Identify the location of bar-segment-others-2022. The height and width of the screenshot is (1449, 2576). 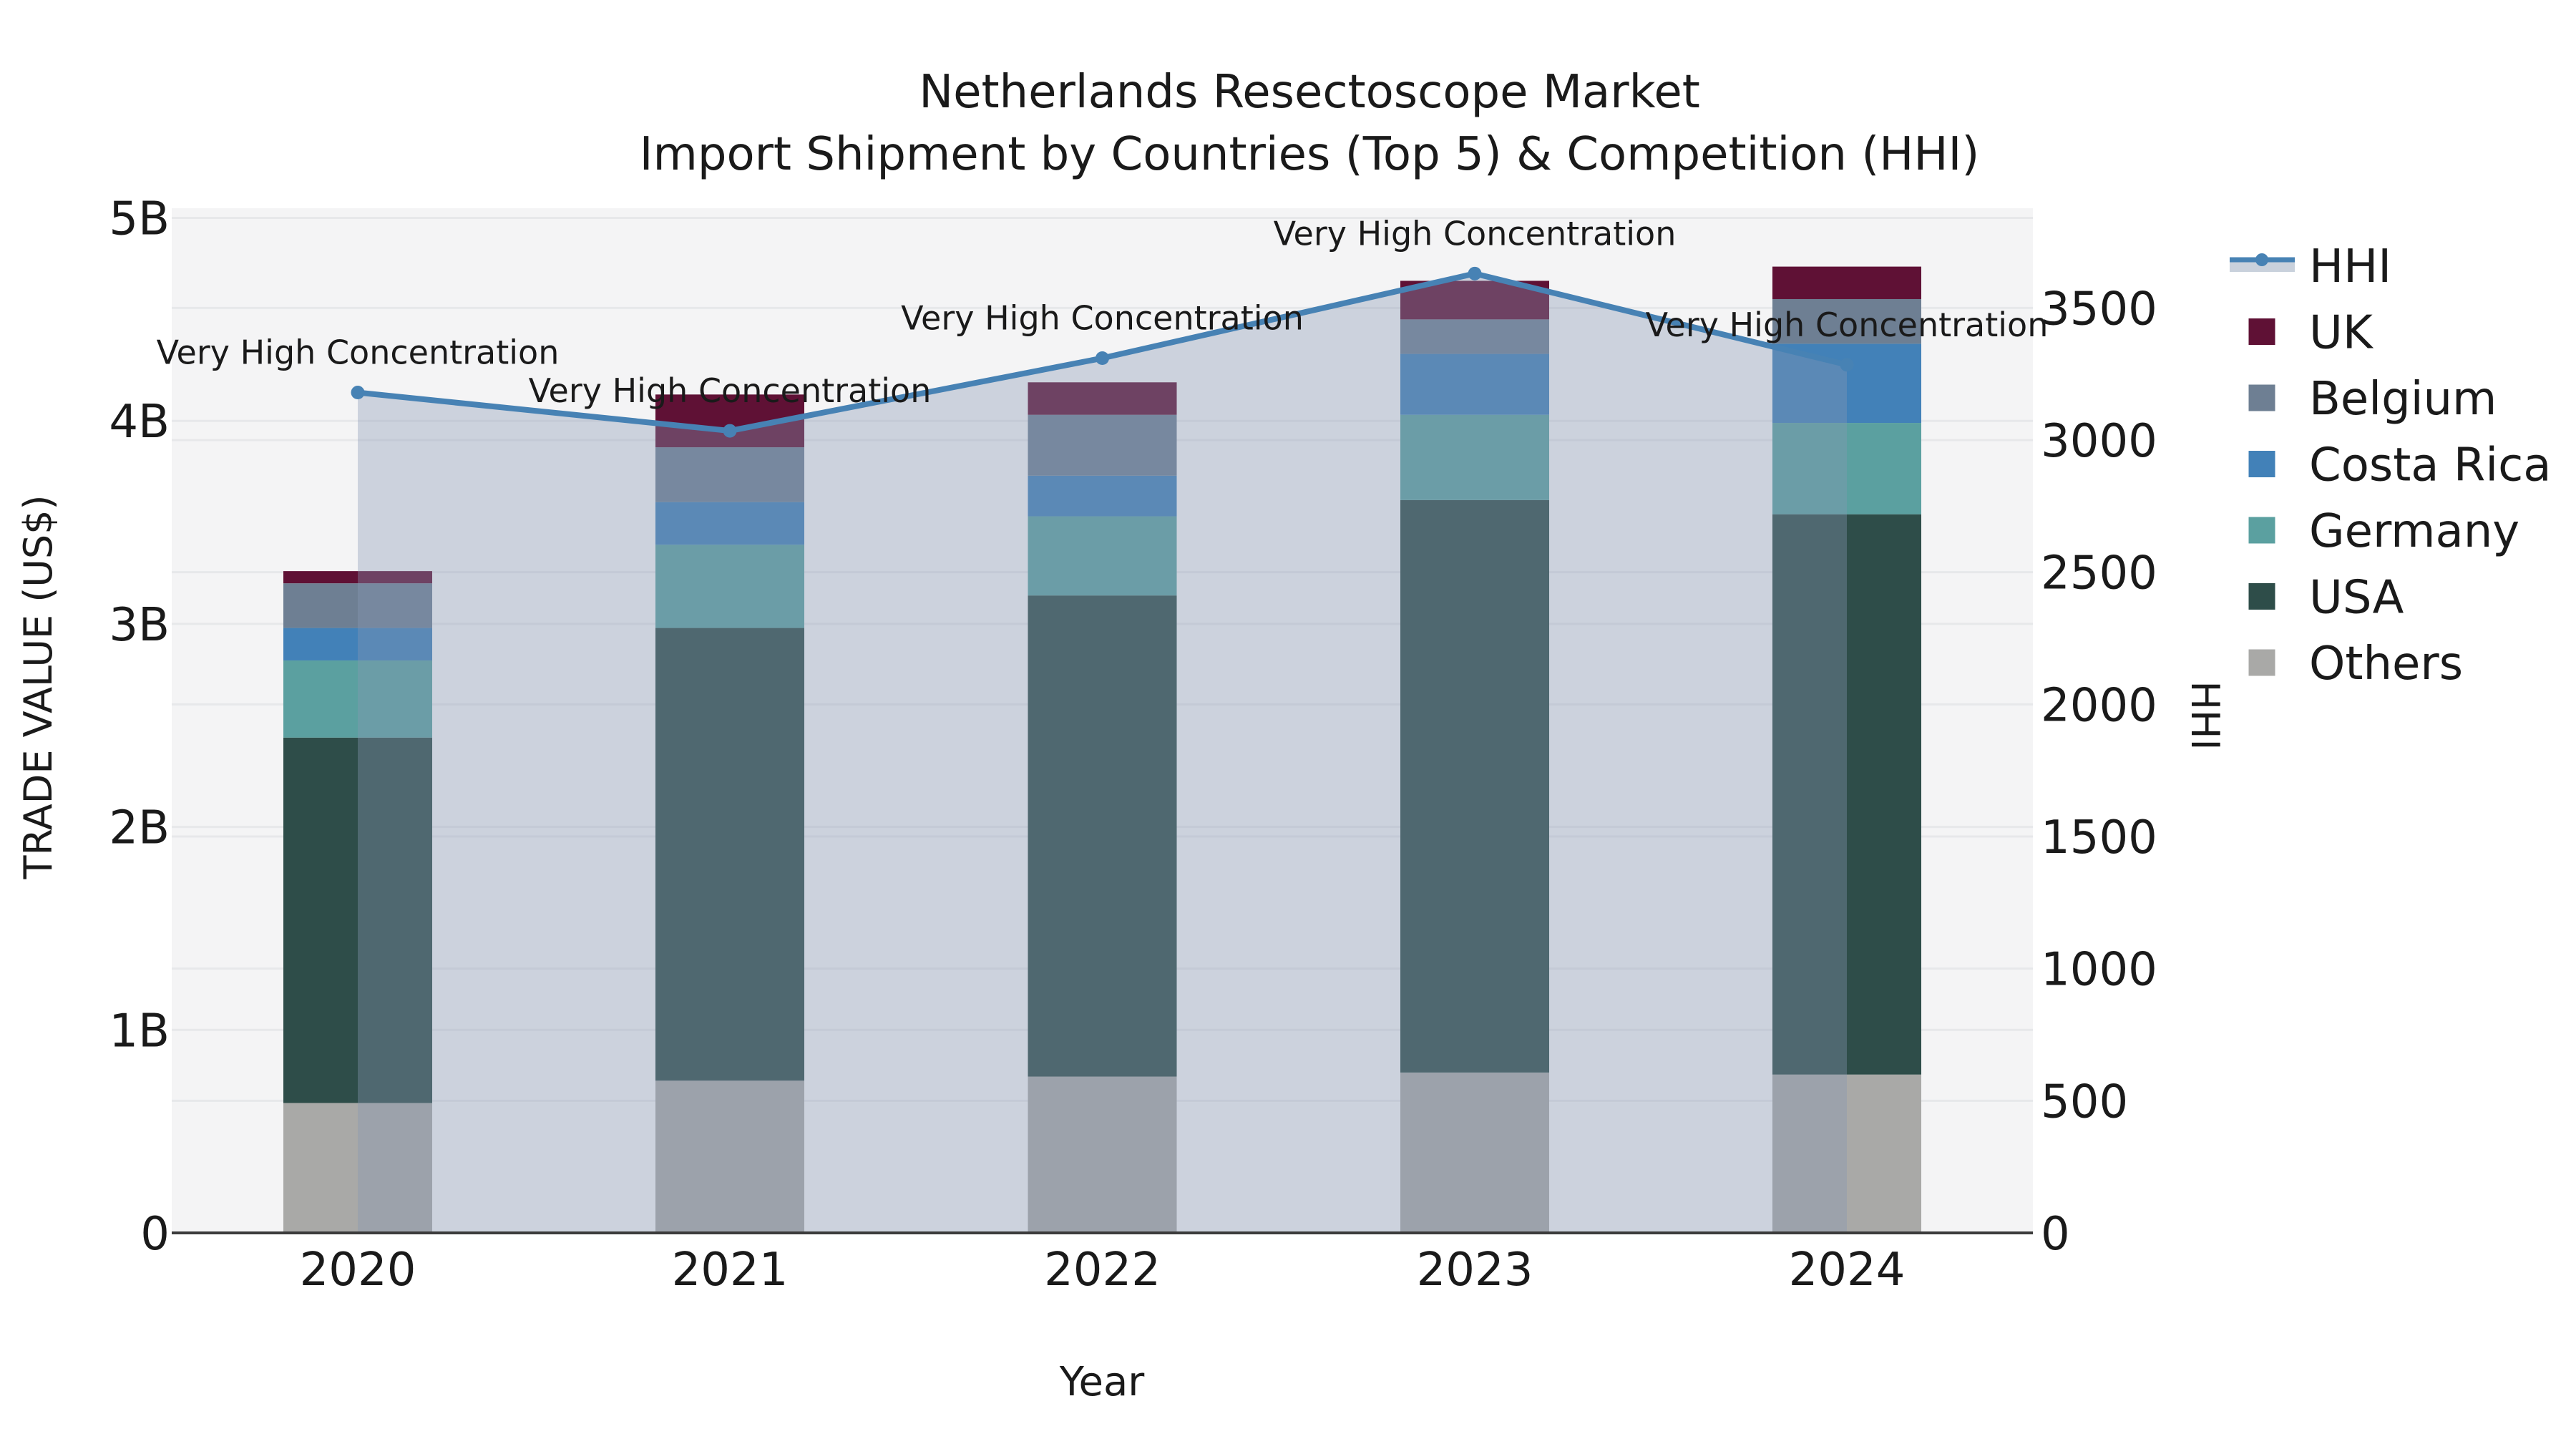
(1102, 1154).